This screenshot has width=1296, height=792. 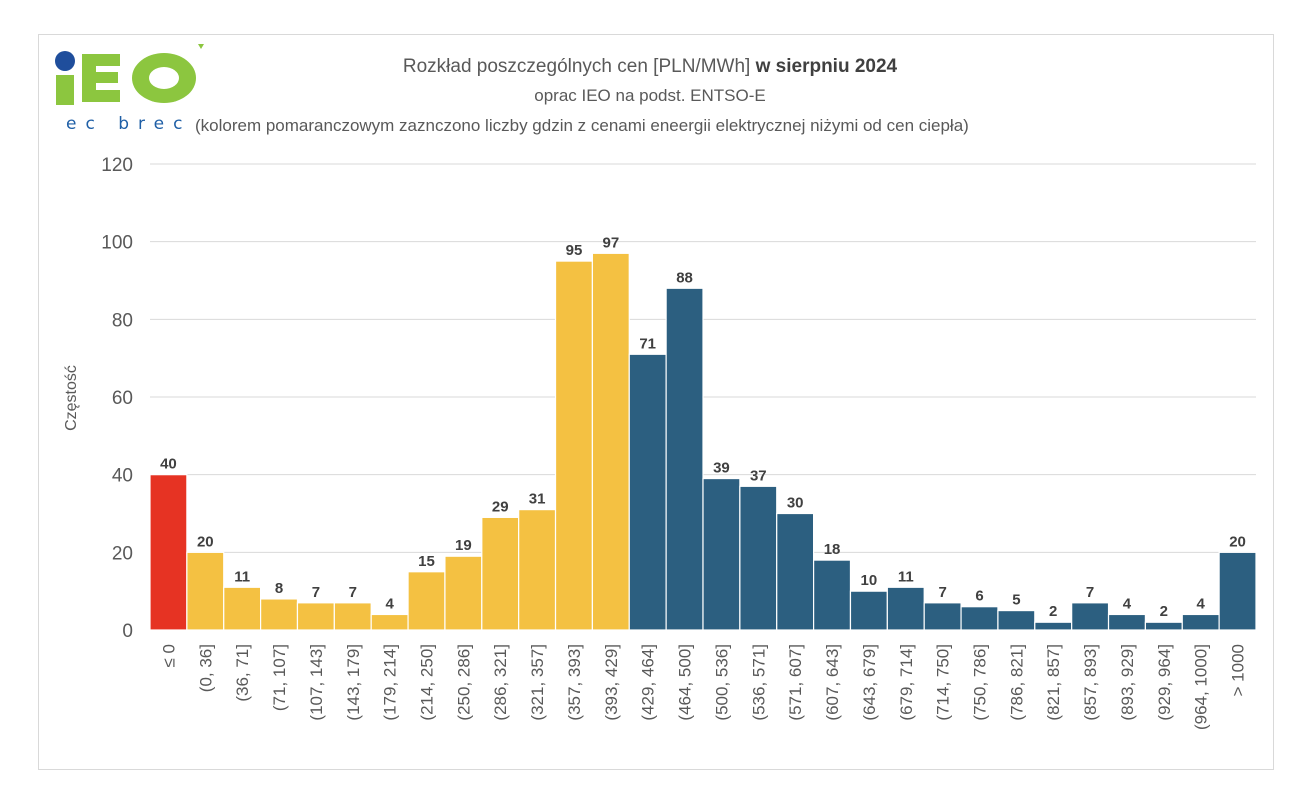 What do you see at coordinates (390, 682) in the screenshot?
I see `x-tick-label: (179, 214]` at bounding box center [390, 682].